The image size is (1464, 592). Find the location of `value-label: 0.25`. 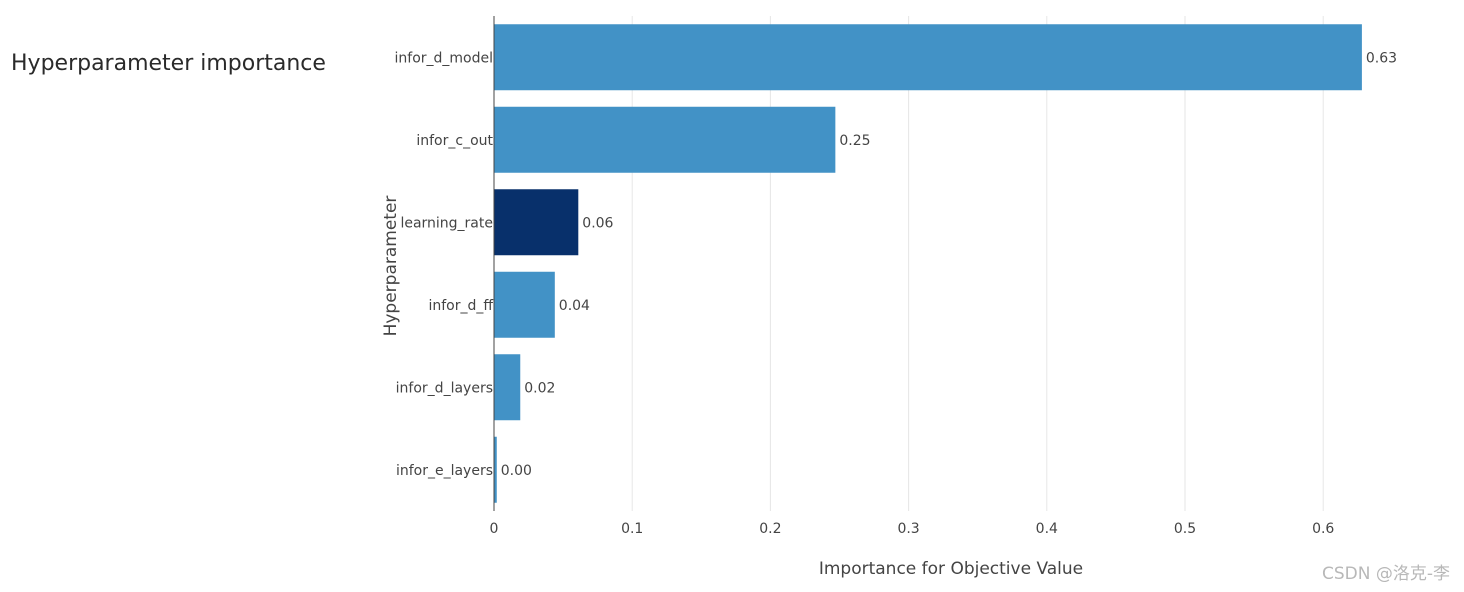

value-label: 0.25 is located at coordinates (854, 141).